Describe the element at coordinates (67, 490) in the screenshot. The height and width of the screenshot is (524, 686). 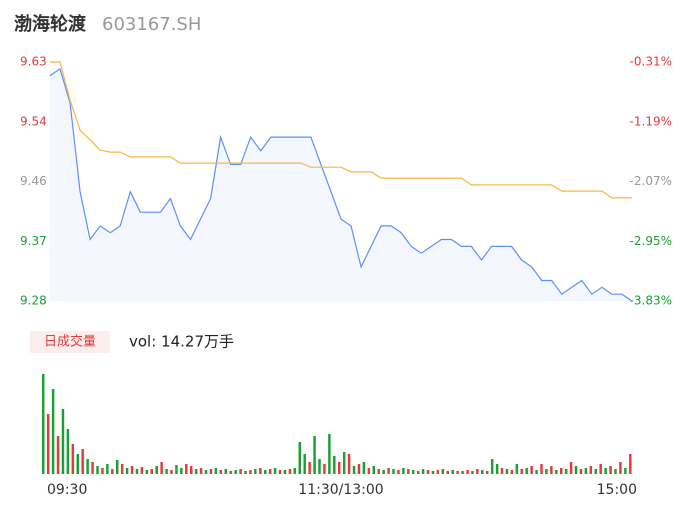
I see `x-tick-label: 09:30` at that location.